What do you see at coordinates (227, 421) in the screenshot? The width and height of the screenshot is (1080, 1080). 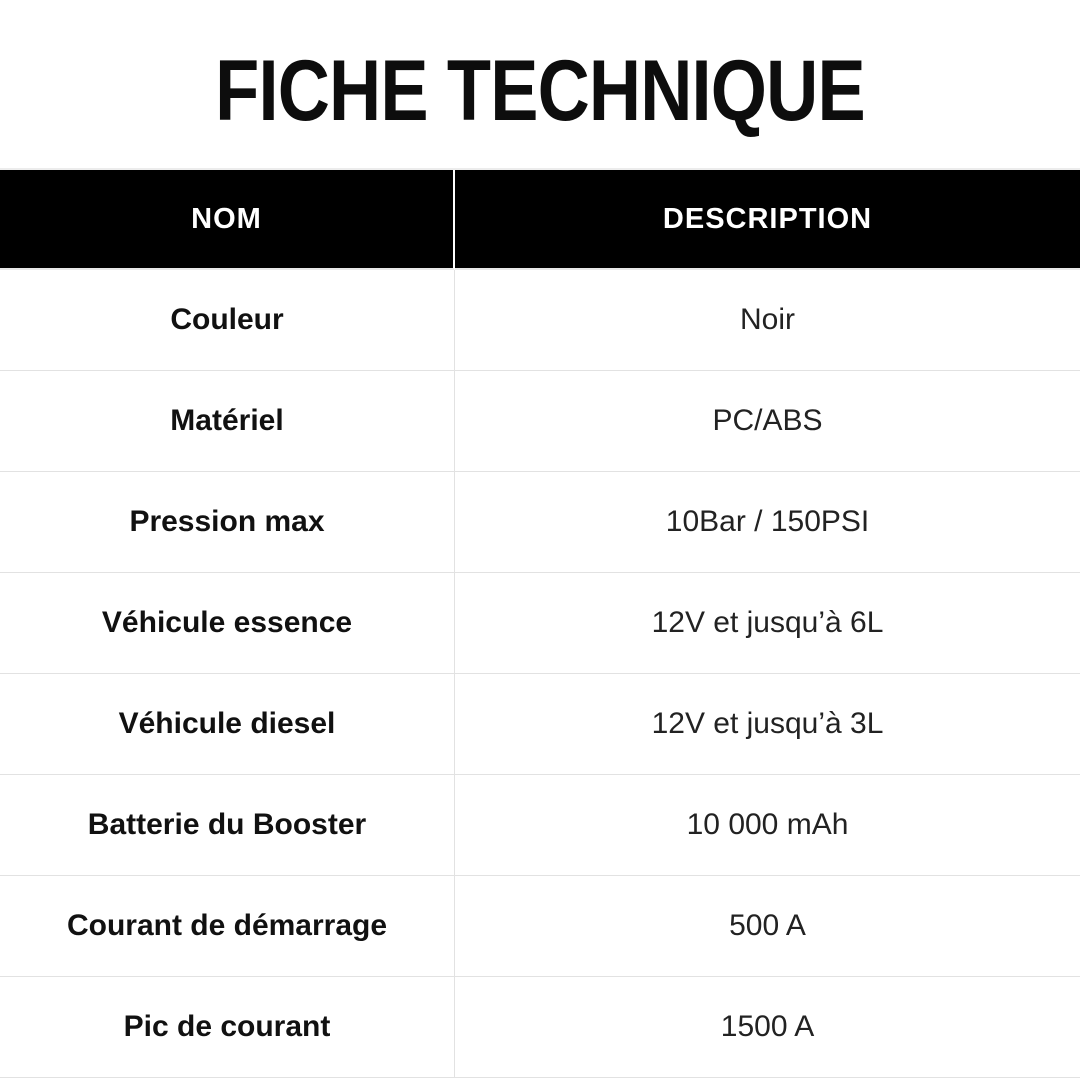 I see `spec-name-materiel: Matériel` at bounding box center [227, 421].